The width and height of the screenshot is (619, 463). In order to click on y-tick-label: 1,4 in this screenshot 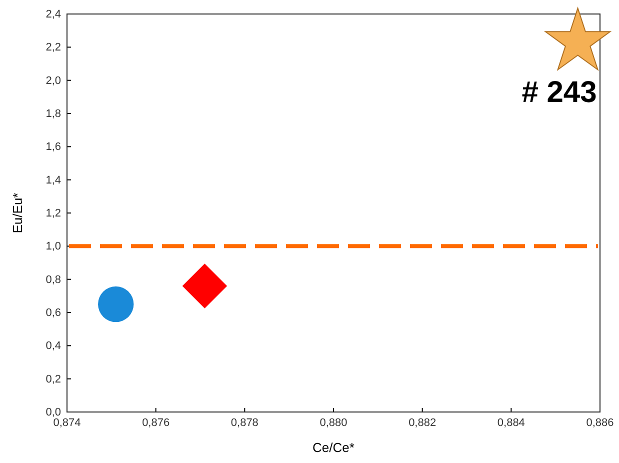, I will do `click(53, 180)`.